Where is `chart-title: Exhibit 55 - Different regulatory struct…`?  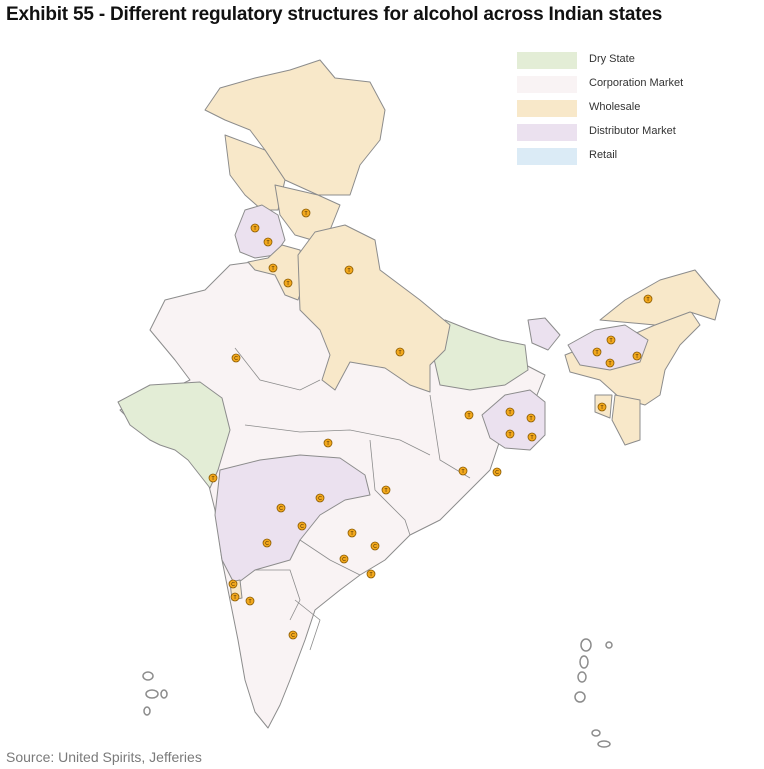
chart-title: Exhibit 55 - Different regulatory struct… is located at coordinates (334, 14).